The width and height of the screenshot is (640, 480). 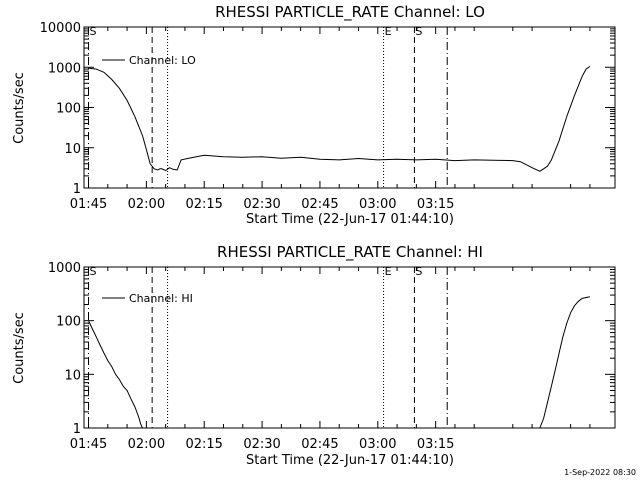 What do you see at coordinates (600, 472) in the screenshot?
I see `timestamp-footer: 1-Sep-2022 08:30` at bounding box center [600, 472].